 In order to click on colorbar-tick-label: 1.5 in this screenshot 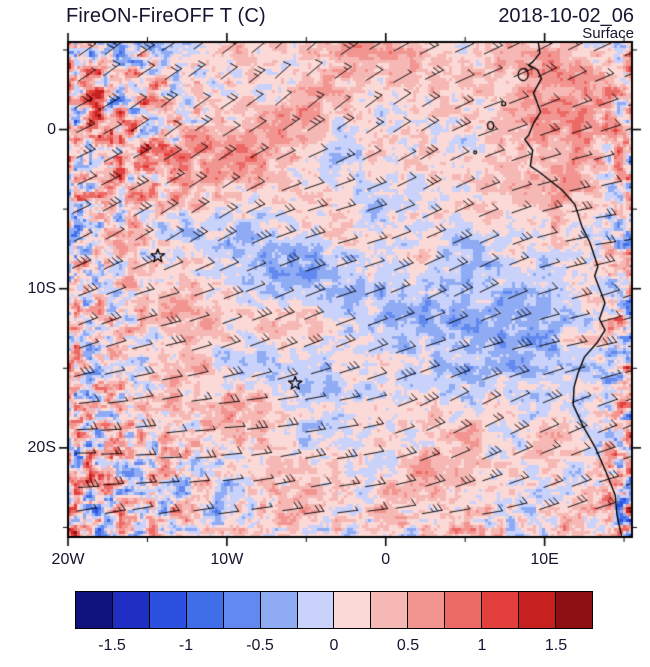, I will do `click(556, 645)`.